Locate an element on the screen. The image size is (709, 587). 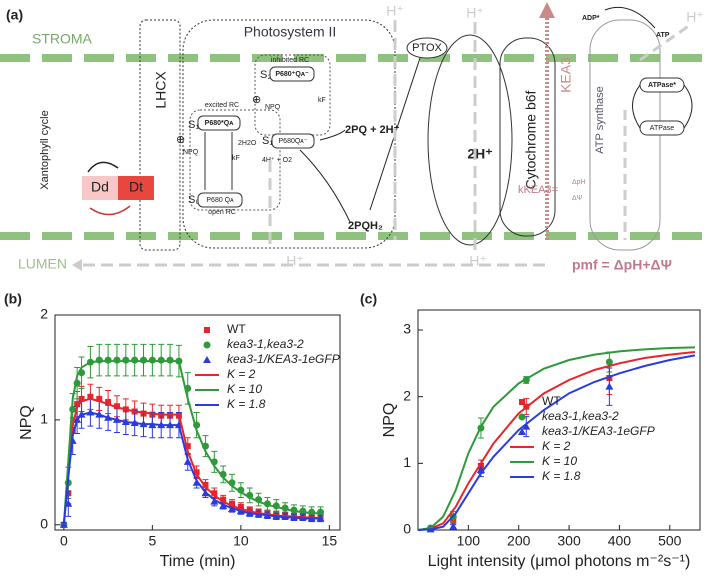
x-tick-label: 100 is located at coordinates (469, 541).